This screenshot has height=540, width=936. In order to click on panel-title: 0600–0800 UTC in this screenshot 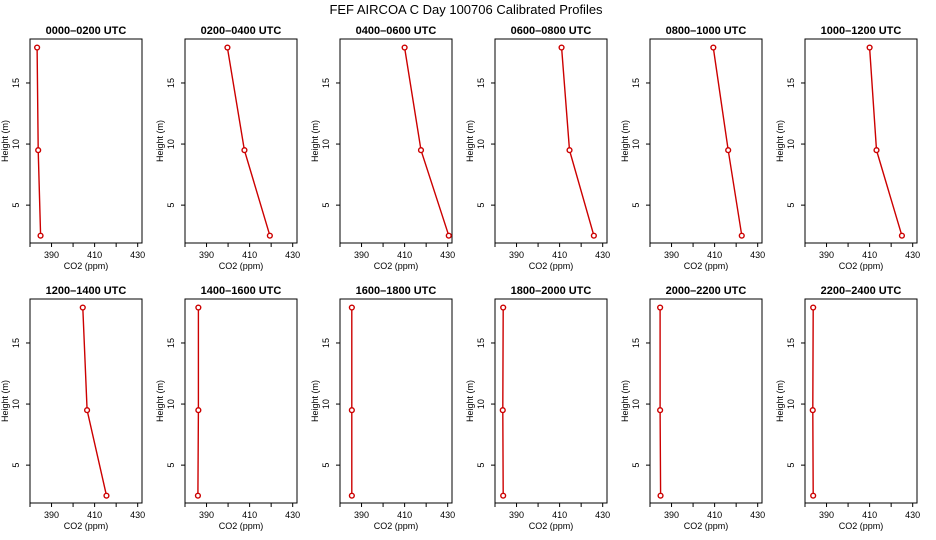, I will do `click(551, 31)`.